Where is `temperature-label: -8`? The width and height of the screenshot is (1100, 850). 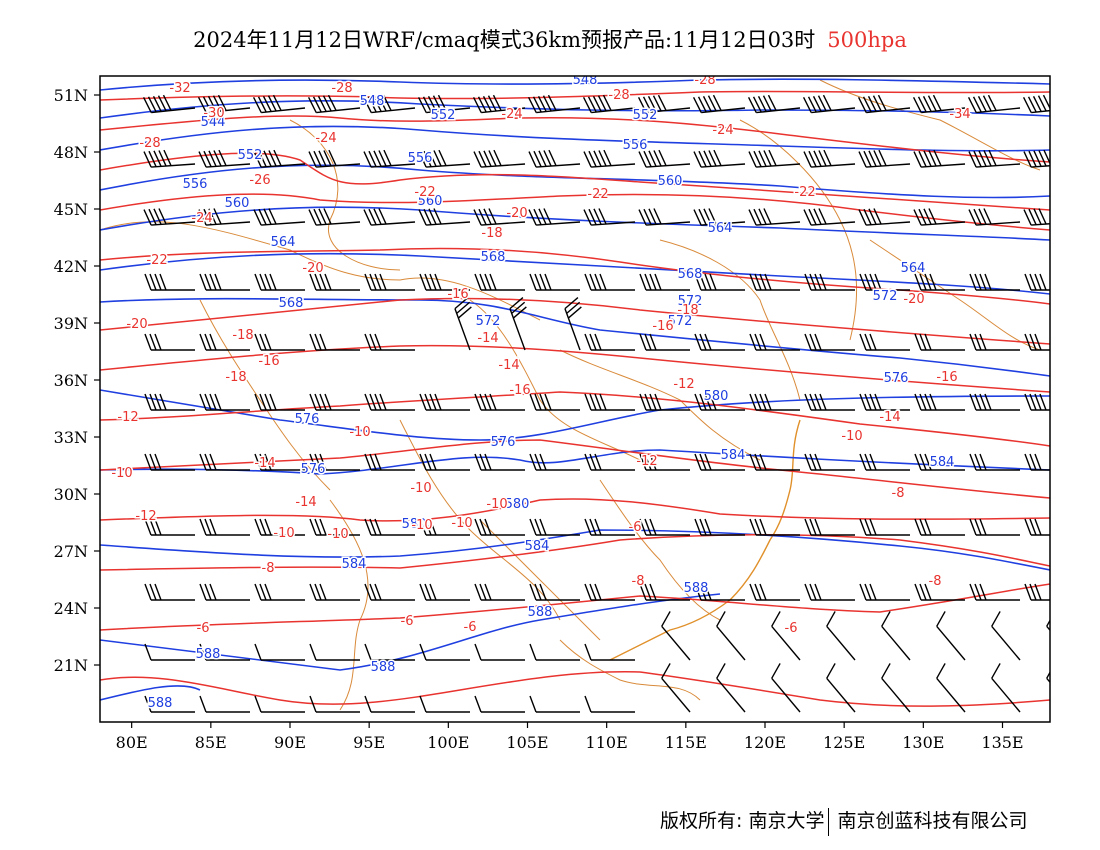
temperature-label: -8 is located at coordinates (898, 493).